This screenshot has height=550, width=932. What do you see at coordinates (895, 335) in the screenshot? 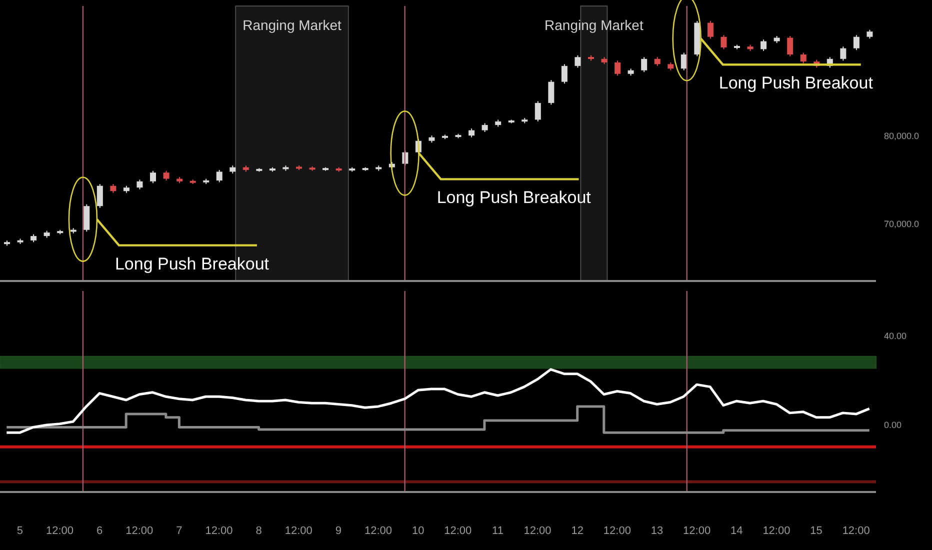
I see `y-tick-label: 40.00` at bounding box center [895, 335].